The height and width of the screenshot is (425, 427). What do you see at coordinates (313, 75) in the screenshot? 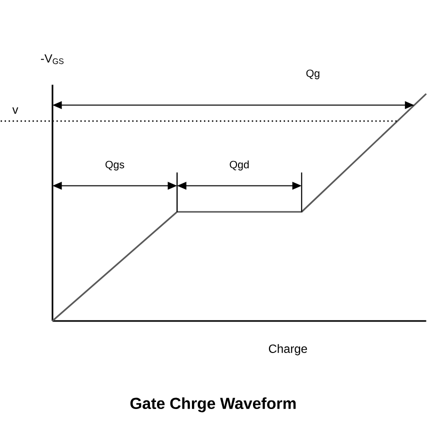
I see `text: Qg` at bounding box center [313, 75].